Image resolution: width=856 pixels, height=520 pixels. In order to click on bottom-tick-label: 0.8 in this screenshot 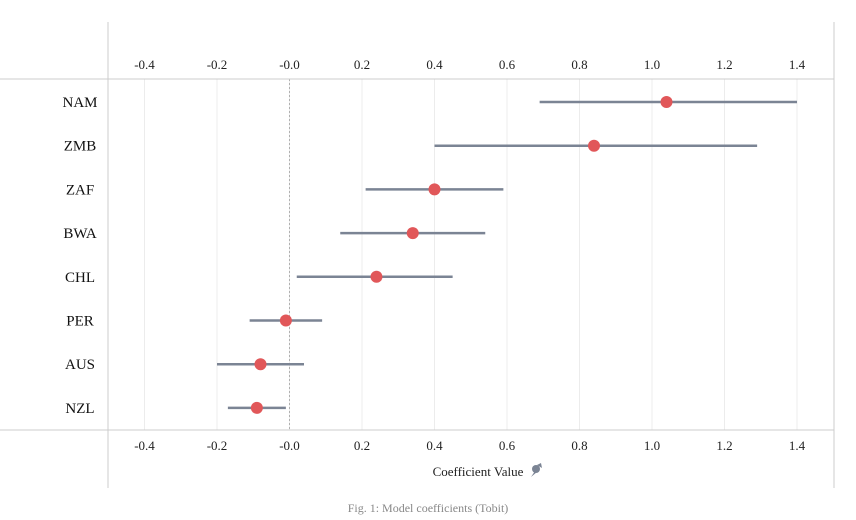, I will do `click(579, 445)`.